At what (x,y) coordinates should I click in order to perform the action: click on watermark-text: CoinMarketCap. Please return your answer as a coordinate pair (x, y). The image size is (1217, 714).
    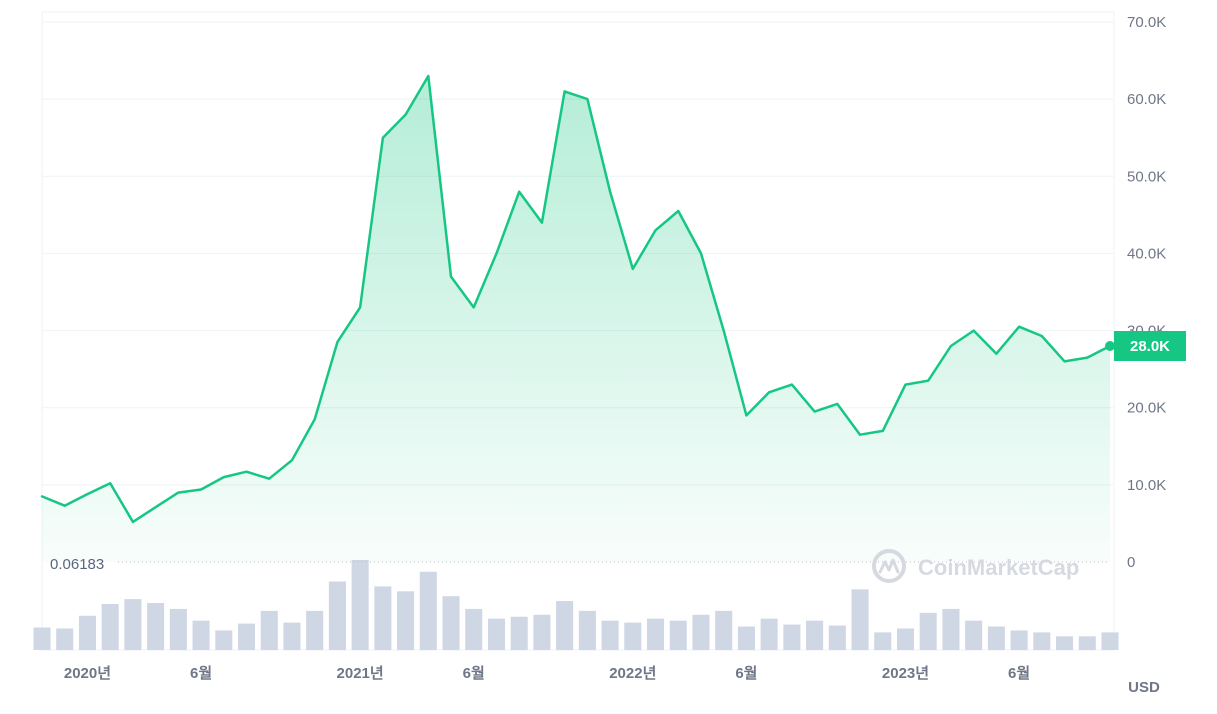
    Looking at the image, I should click on (998, 567).